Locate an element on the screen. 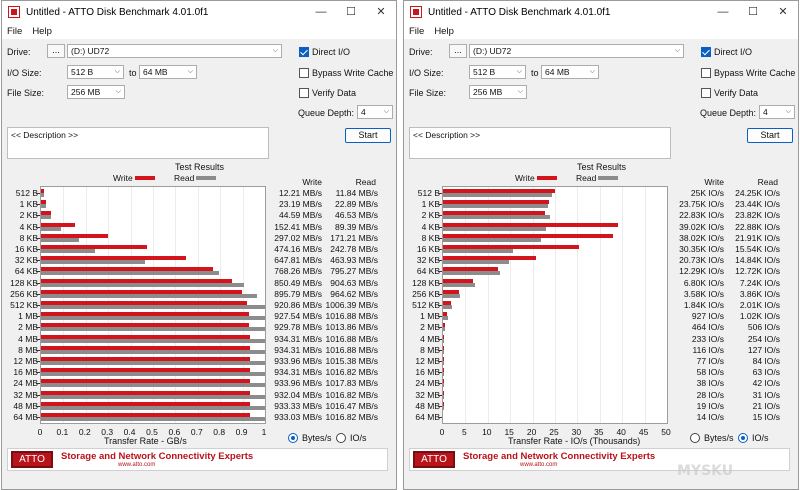  y-category-label: 2 MB is located at coordinates (430, 327).